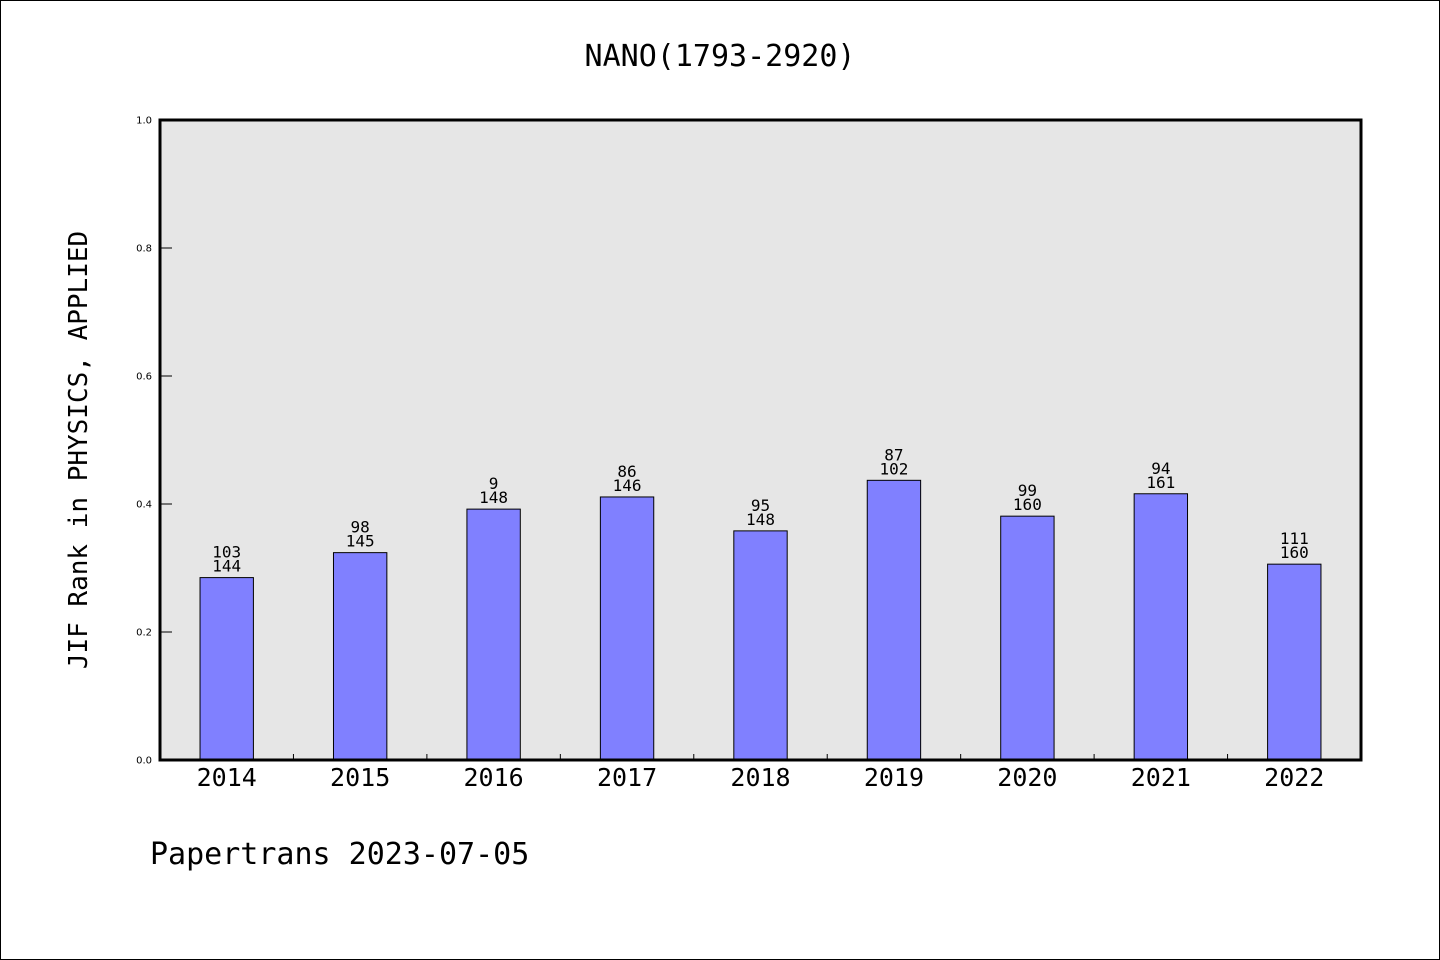  I want to click on total-label: 102, so click(893, 468).